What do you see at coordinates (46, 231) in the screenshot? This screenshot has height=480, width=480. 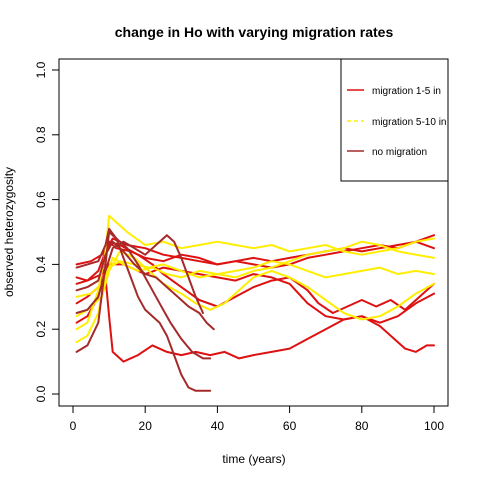 I see `y-axis: 0.0 0.2 0.4 0.6 0.8 1.0` at bounding box center [46, 231].